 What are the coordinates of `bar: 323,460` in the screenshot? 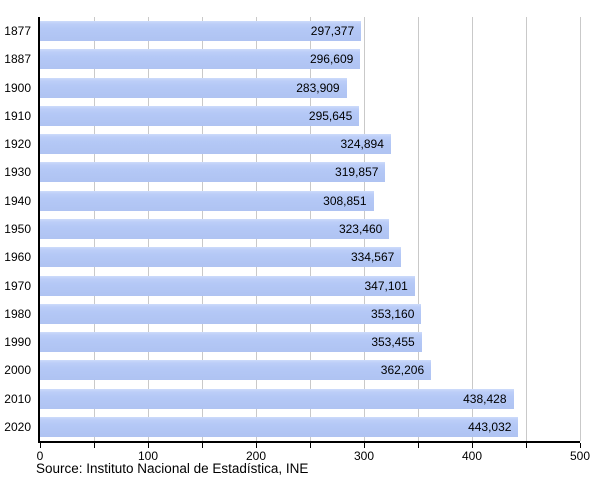 It's located at (215, 228).